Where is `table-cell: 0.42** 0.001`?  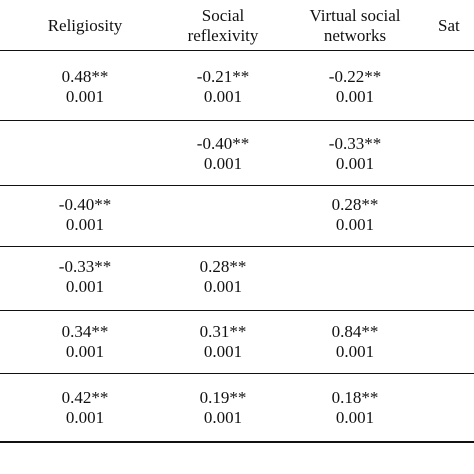 table-cell: 0.42** 0.001 is located at coordinates (85, 407).